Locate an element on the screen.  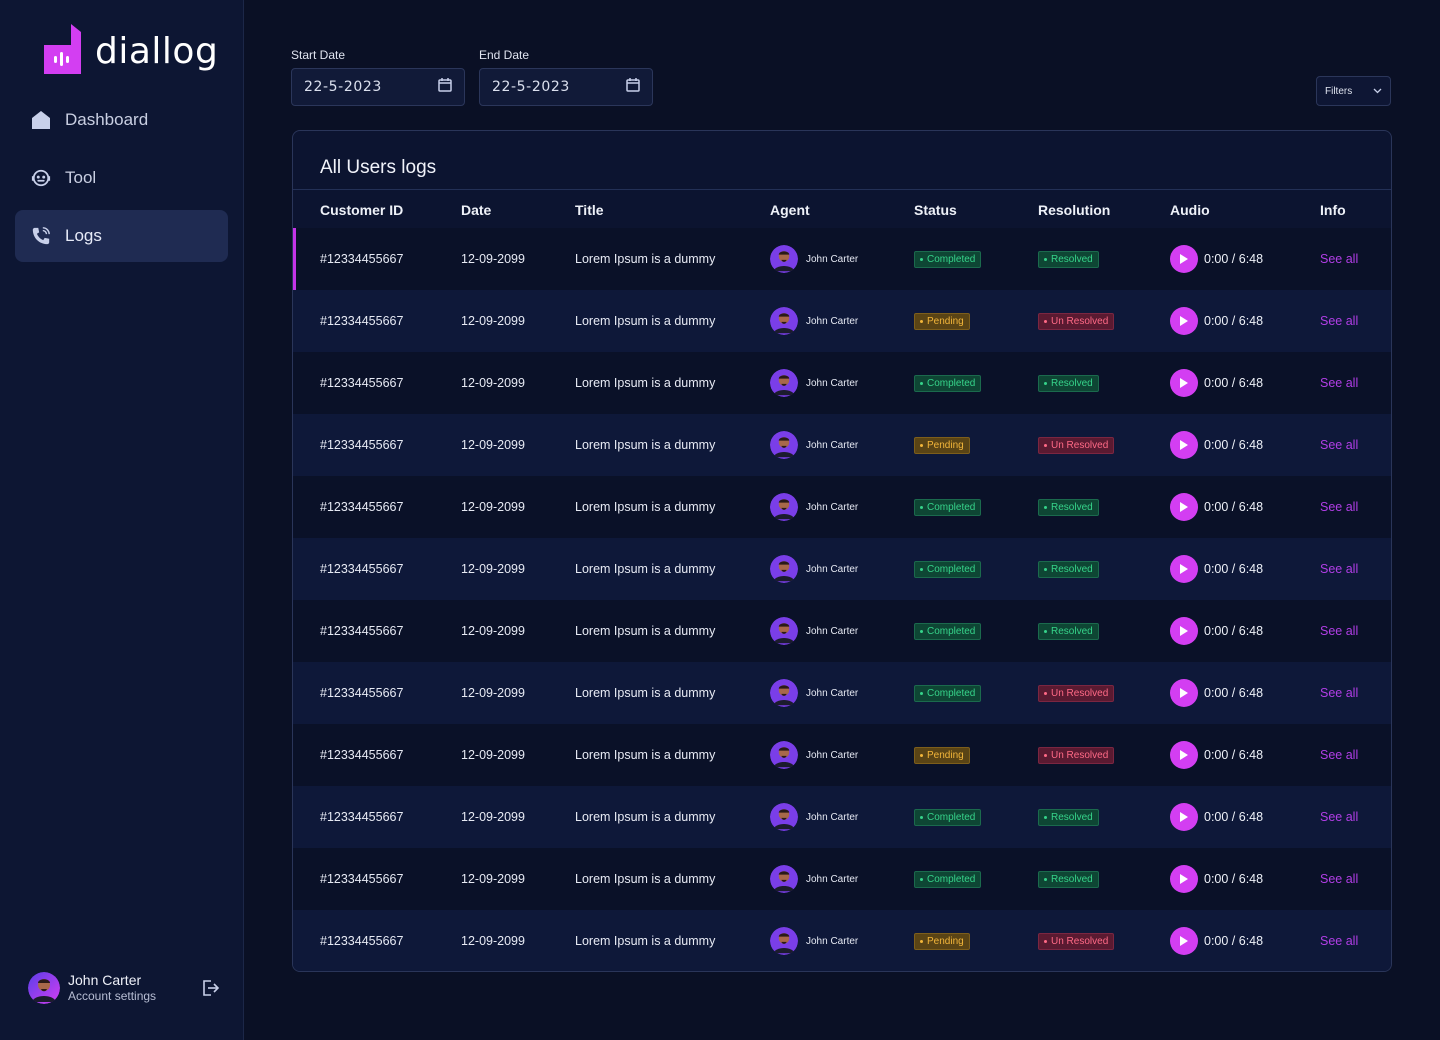
agent-name: John Carter is located at coordinates (832, 879).